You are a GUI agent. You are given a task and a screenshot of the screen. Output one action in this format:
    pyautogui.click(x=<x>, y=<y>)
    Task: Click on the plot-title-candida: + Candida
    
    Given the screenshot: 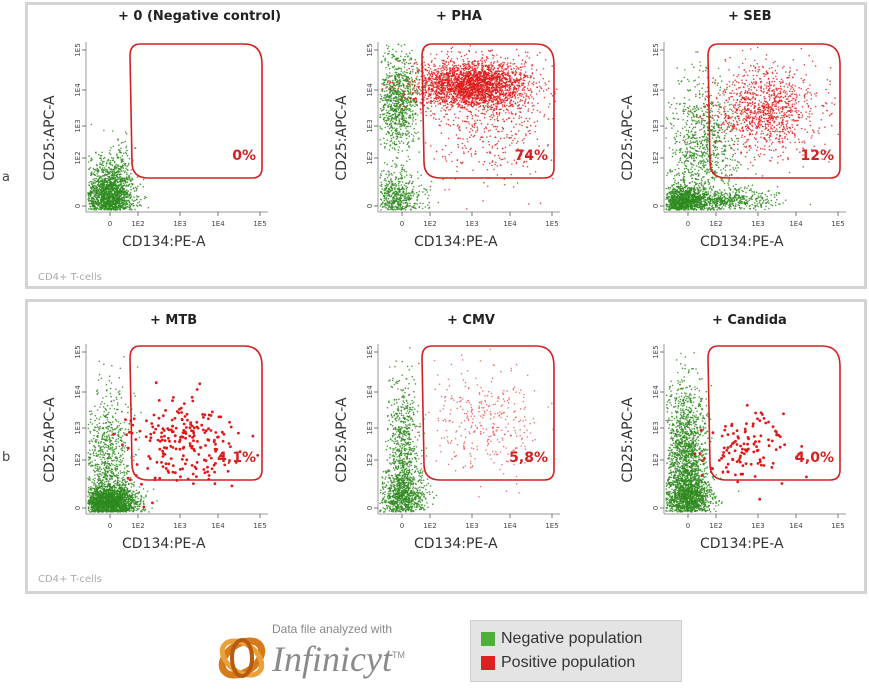 What is the action you would take?
    pyautogui.click(x=749, y=320)
    